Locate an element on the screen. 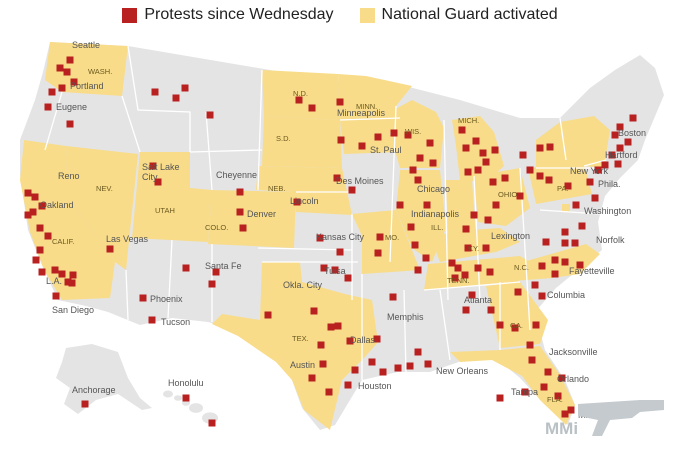  protest-swatch-icon is located at coordinates (130, 15).